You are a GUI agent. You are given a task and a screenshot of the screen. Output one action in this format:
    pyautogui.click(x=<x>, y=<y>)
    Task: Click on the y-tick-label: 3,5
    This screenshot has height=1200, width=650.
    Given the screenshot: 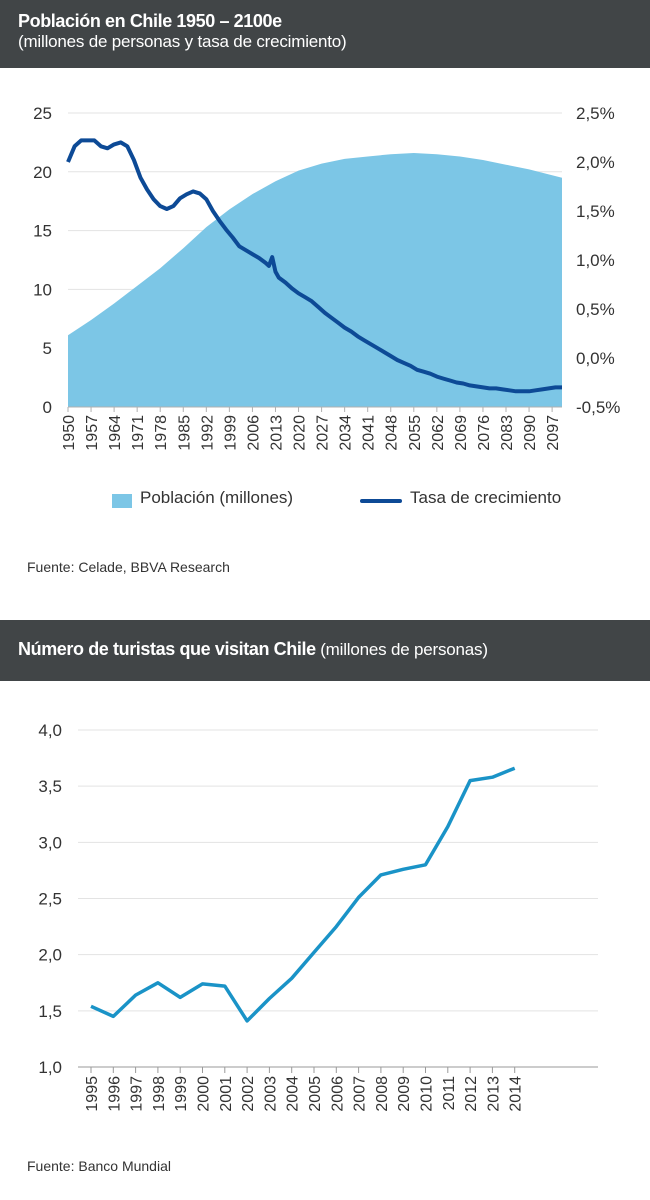 What is the action you would take?
    pyautogui.click(x=50, y=786)
    